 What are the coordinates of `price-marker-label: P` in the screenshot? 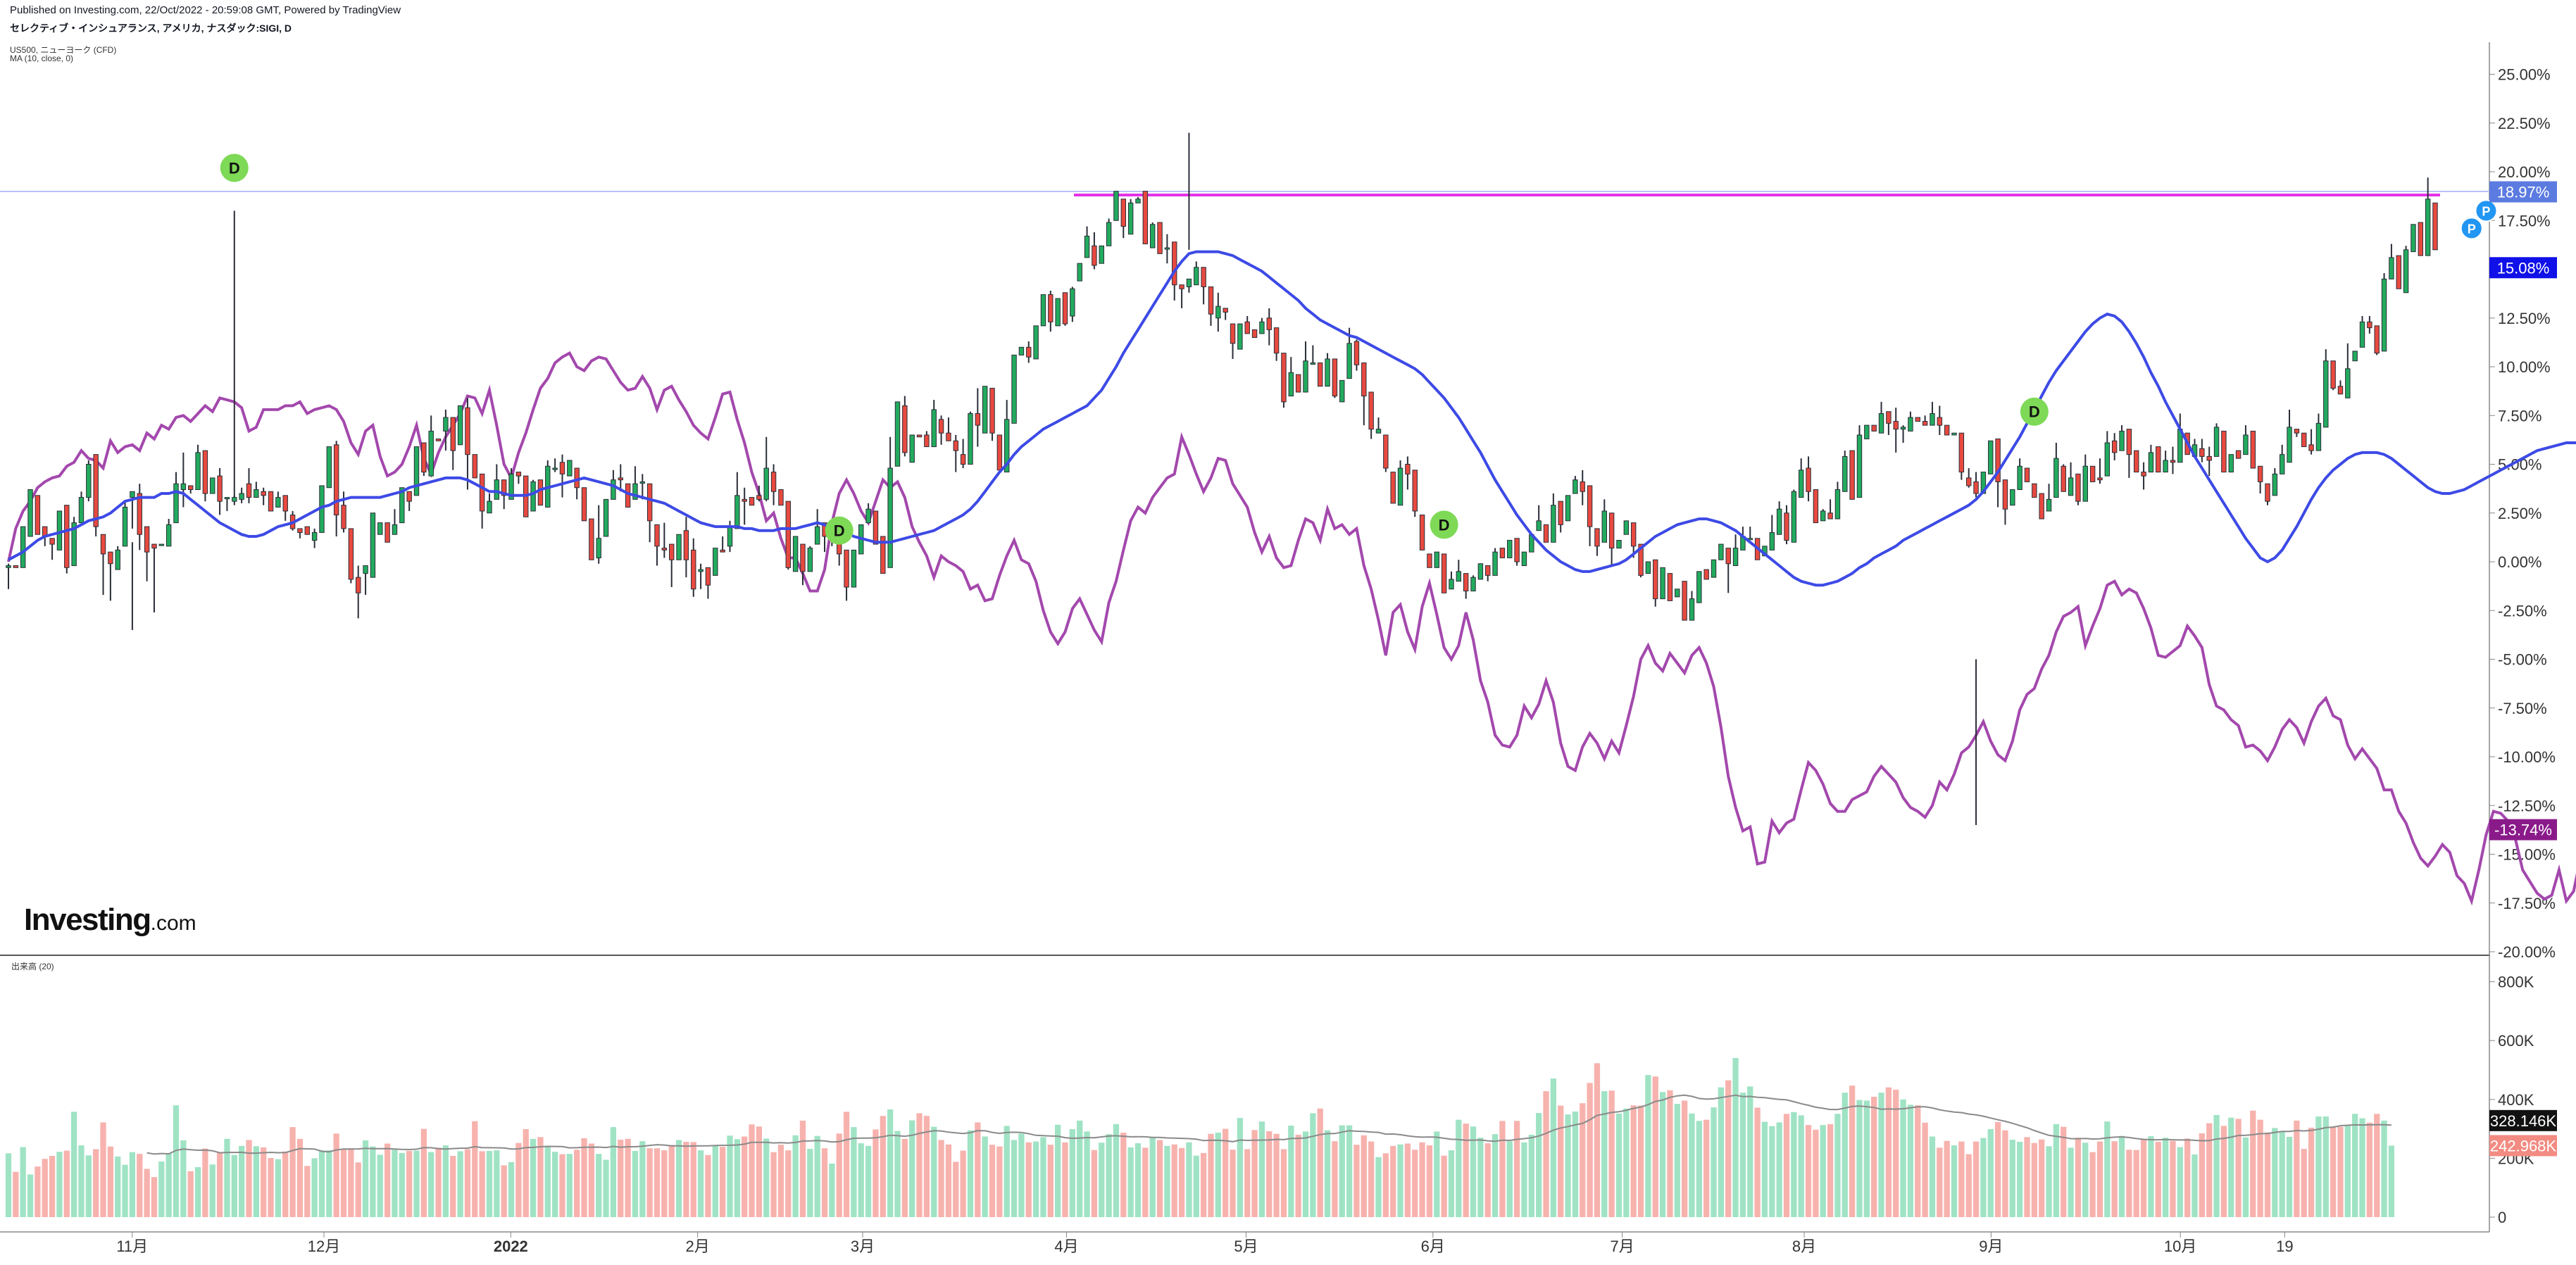 It's located at (2486, 211).